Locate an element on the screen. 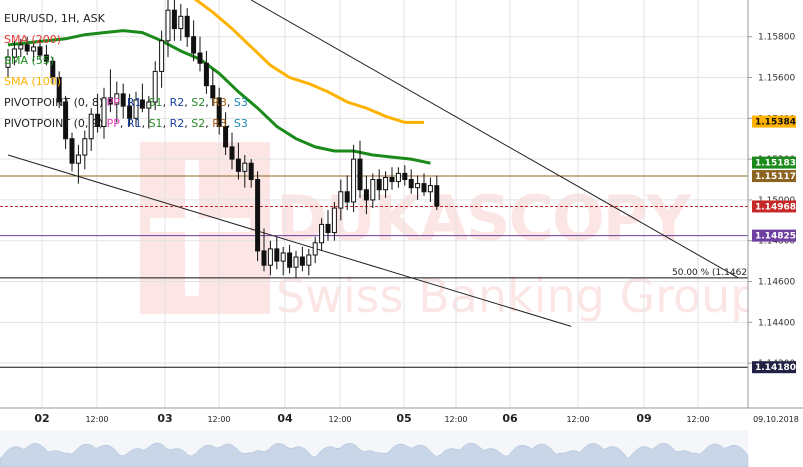  price-tag-label-4: 1.14825 is located at coordinates (775, 237).